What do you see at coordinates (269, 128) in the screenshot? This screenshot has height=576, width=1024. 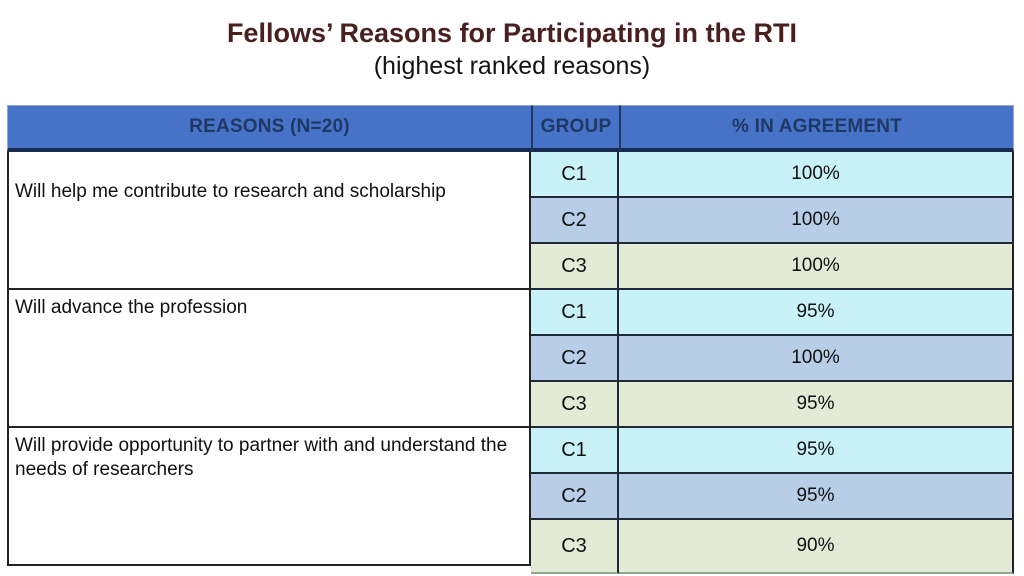 I see `column-header-reasons: REASONS (N=20)` at bounding box center [269, 128].